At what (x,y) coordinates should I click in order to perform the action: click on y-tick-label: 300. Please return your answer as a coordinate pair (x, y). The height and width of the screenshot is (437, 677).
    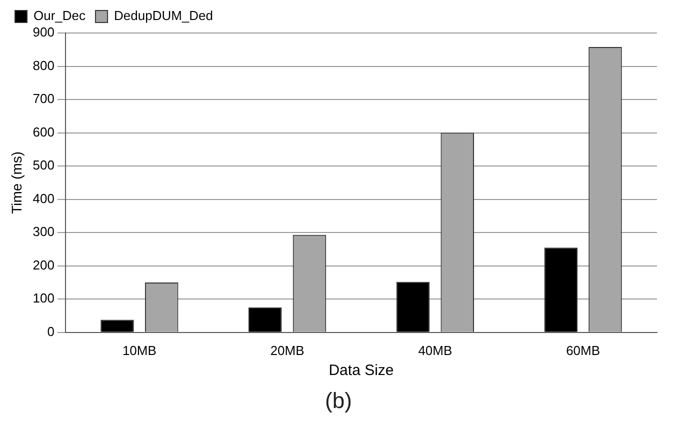
    Looking at the image, I should click on (43, 232).